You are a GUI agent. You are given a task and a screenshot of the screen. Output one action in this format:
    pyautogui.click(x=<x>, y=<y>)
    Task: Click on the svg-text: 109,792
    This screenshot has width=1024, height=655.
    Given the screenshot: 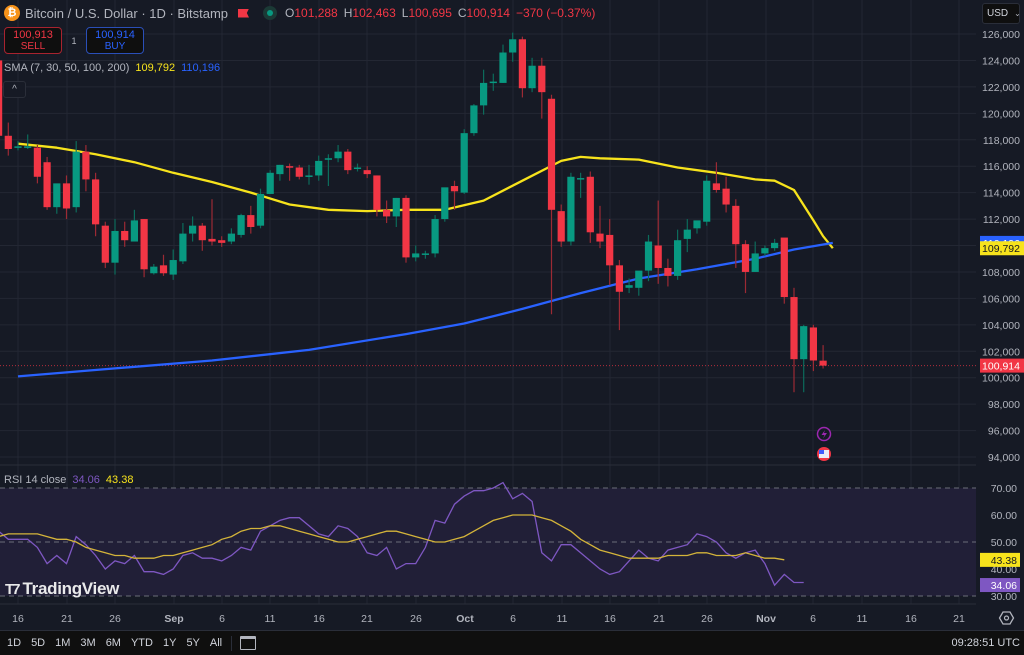 What is the action you would take?
    pyautogui.click(x=1001, y=249)
    